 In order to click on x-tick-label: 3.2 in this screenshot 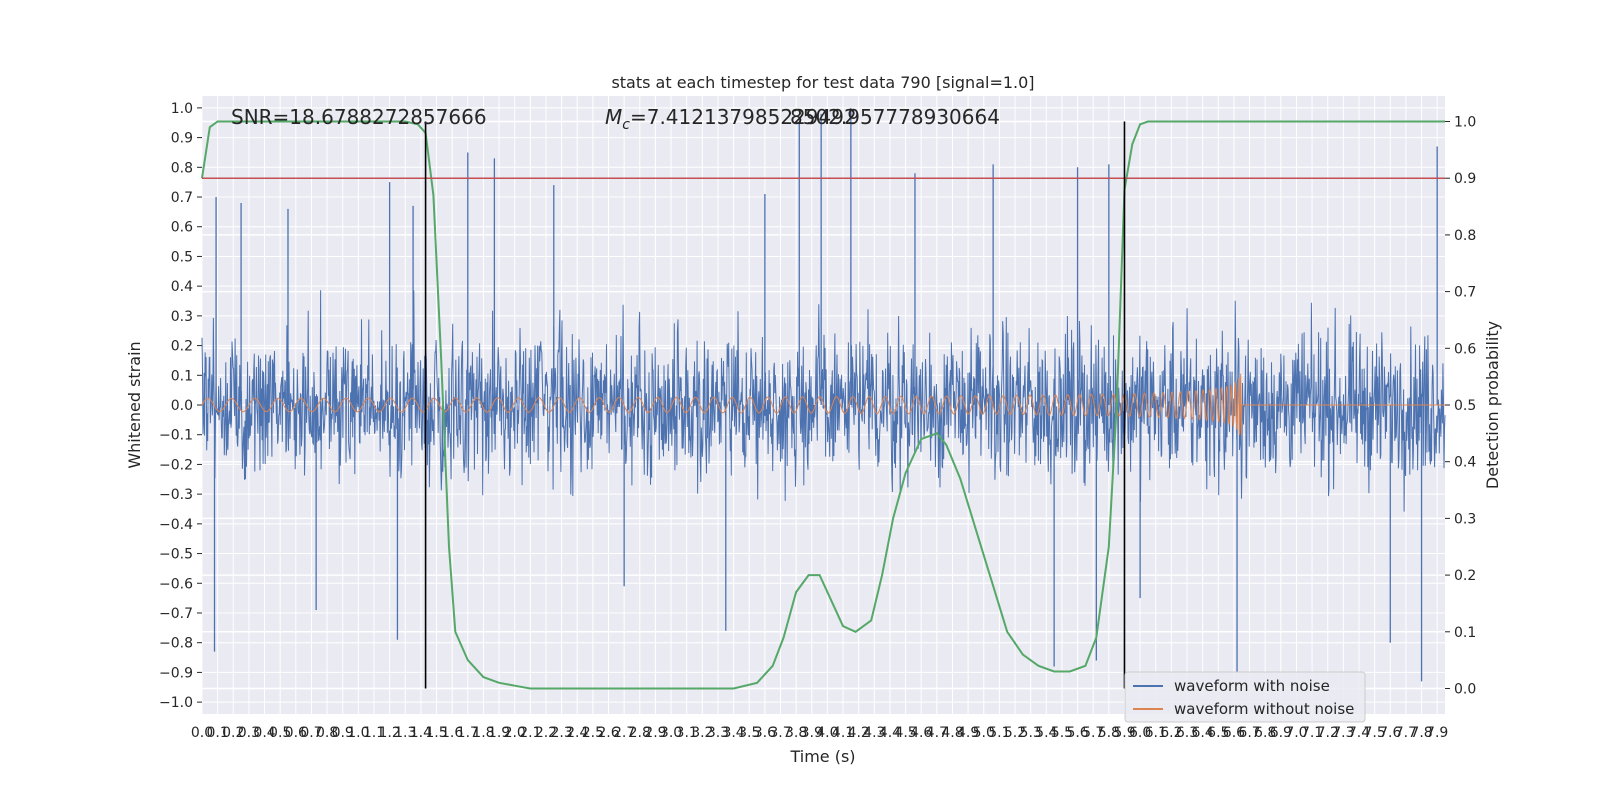, I will do `click(702, 733)`.